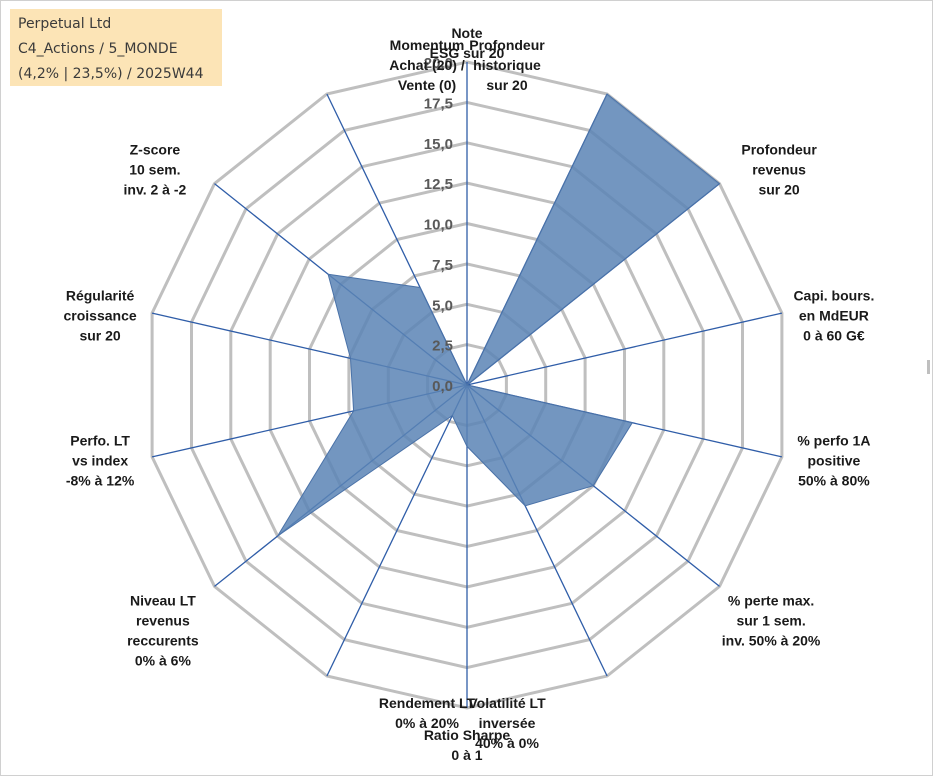 Image resolution: width=933 pixels, height=776 pixels. I want to click on axis-label-line: 10 sem., so click(154, 169).